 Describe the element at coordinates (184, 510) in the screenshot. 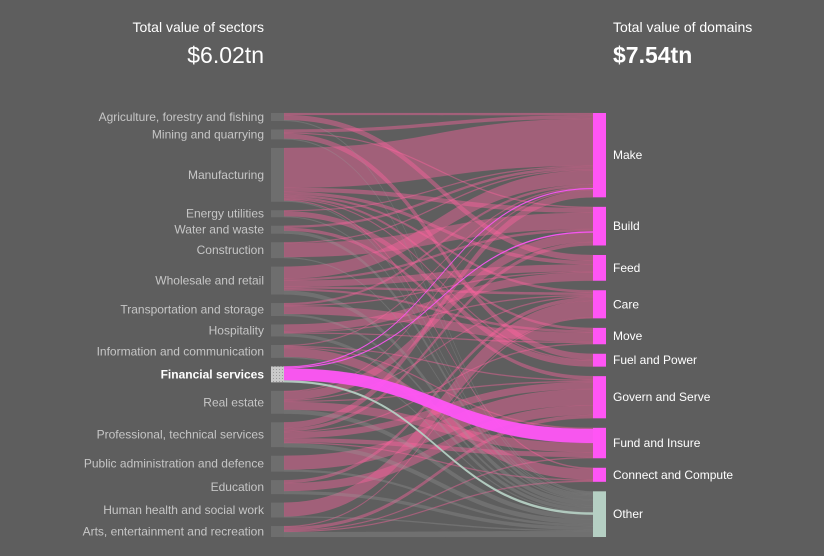

I see `sector-label: Human health and social work` at that location.